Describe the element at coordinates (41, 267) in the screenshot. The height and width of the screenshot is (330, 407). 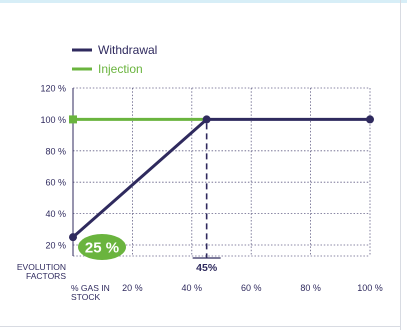
I see `y-axis-title-line-1: EVOLUTION` at that location.